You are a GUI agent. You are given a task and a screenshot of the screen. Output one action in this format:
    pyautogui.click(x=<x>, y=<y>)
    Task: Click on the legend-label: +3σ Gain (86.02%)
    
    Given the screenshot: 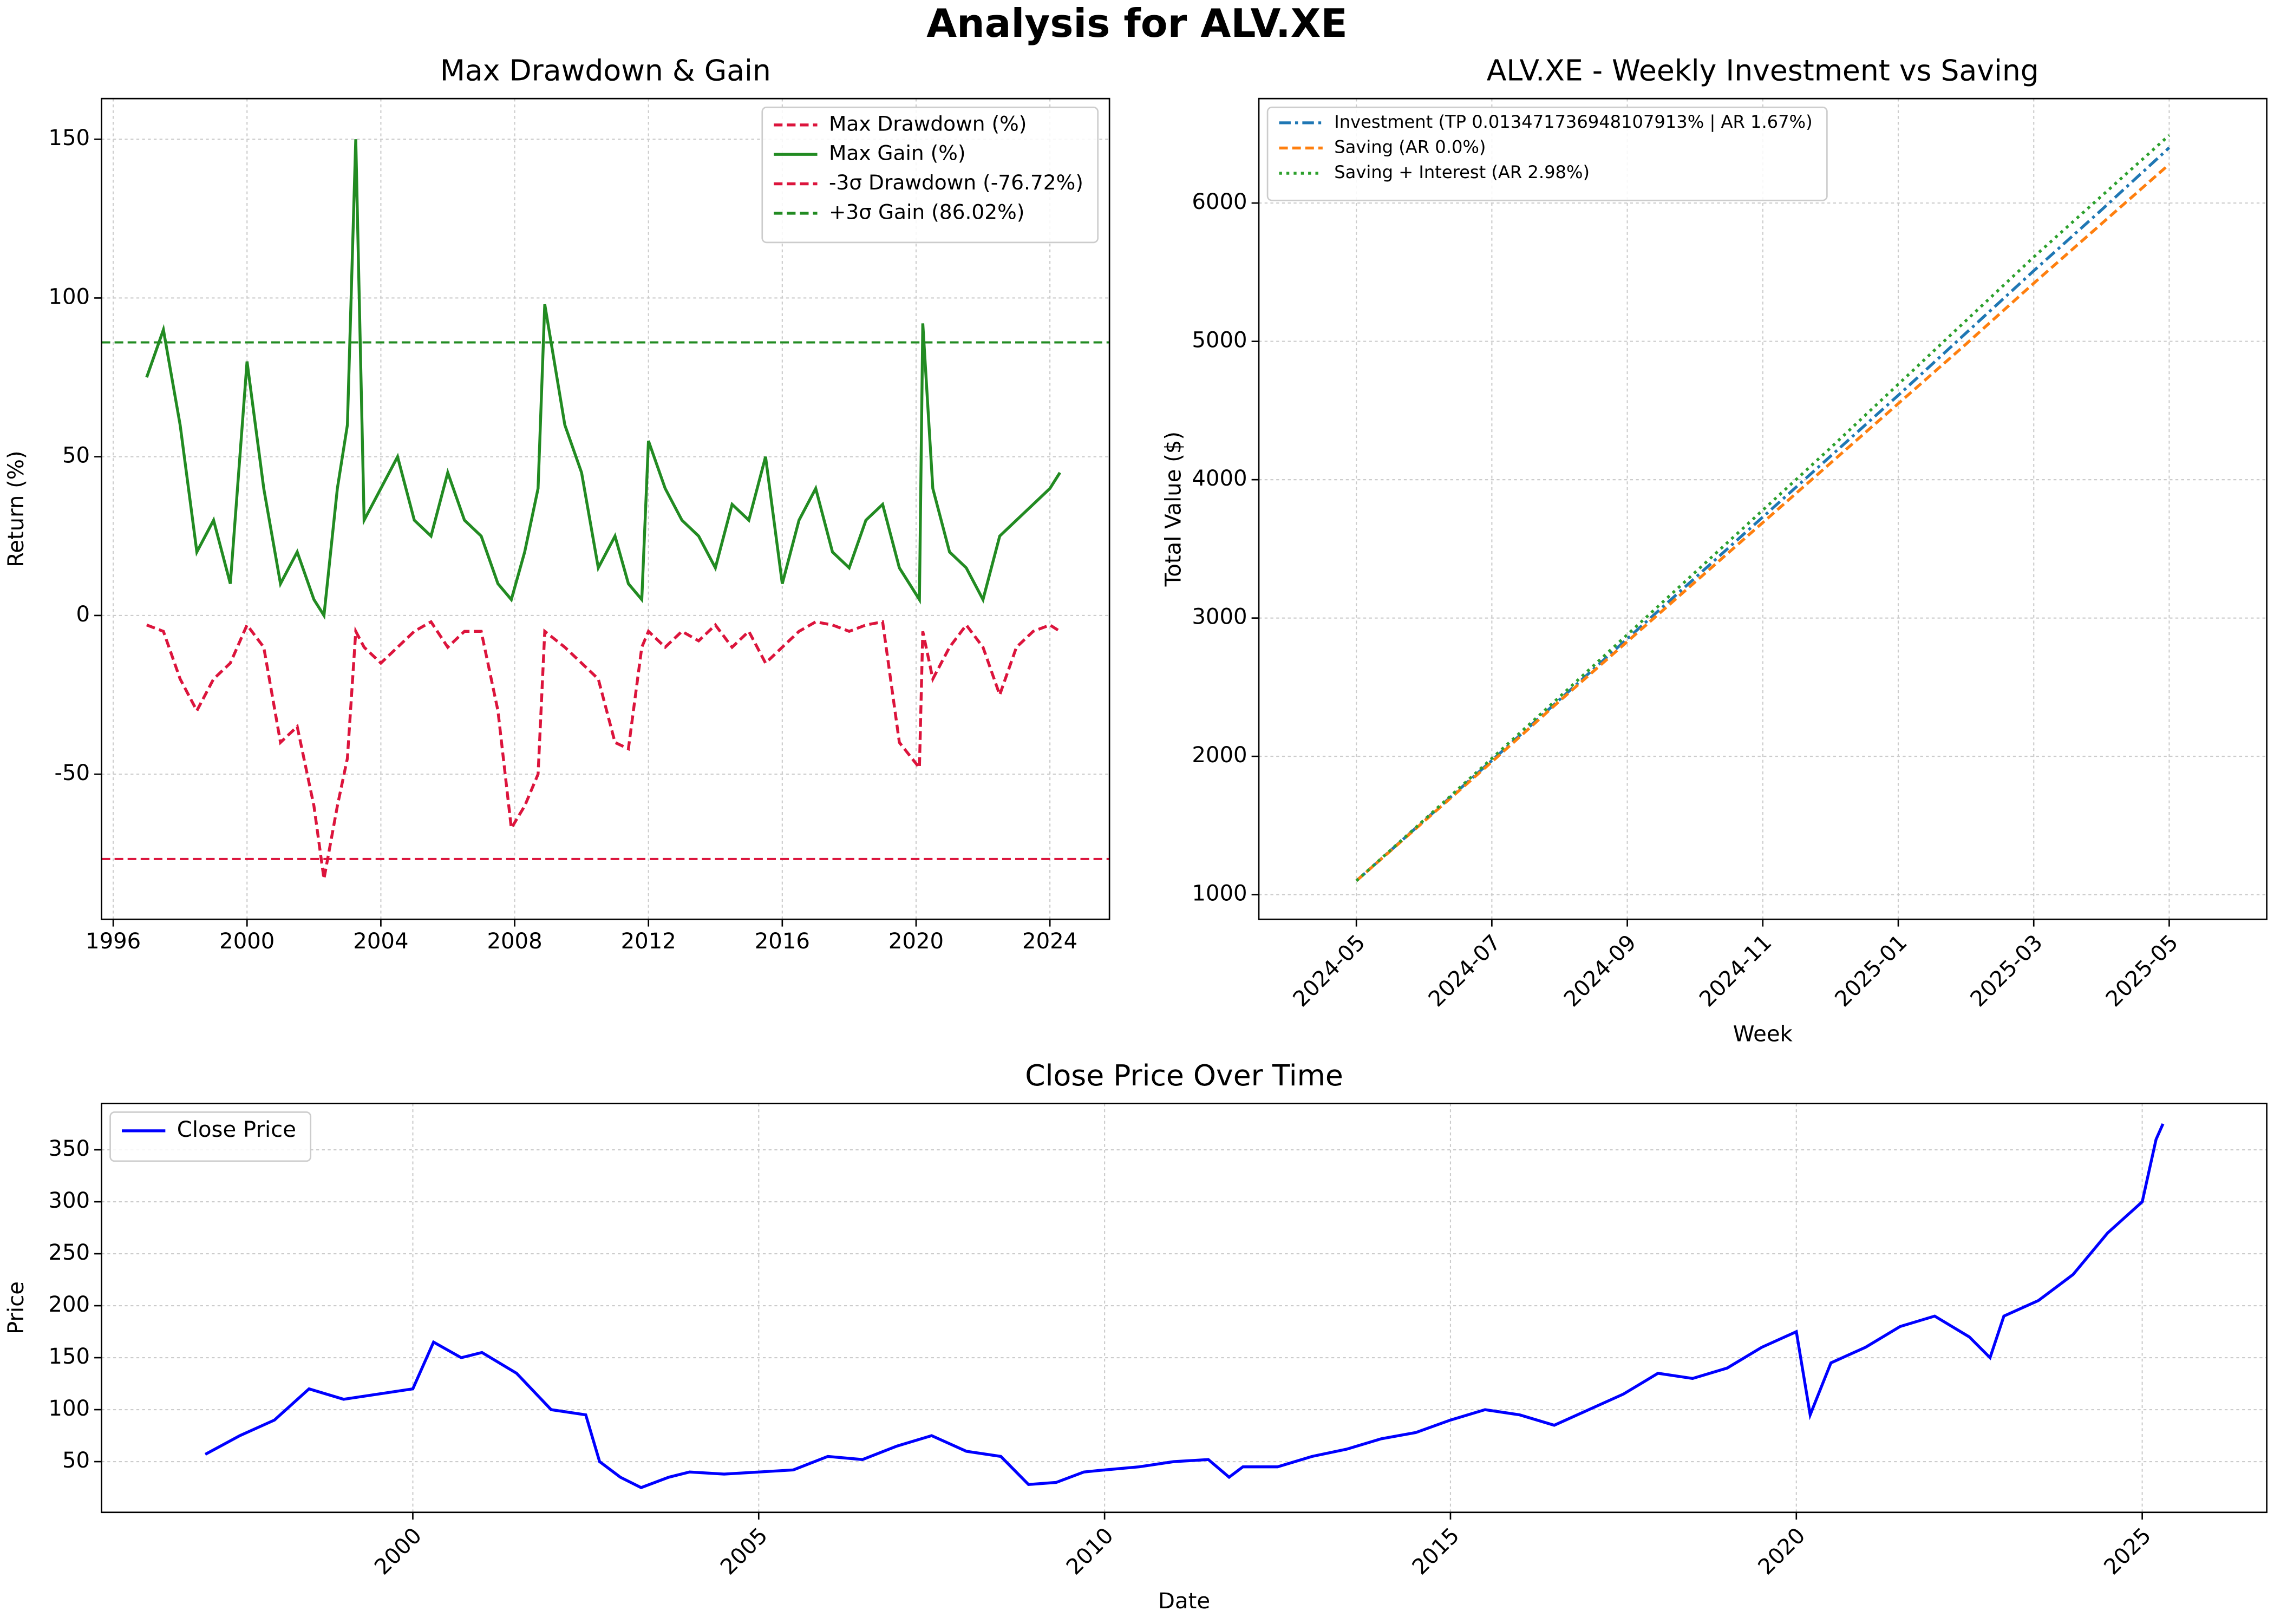 What is the action you would take?
    pyautogui.click(x=927, y=212)
    